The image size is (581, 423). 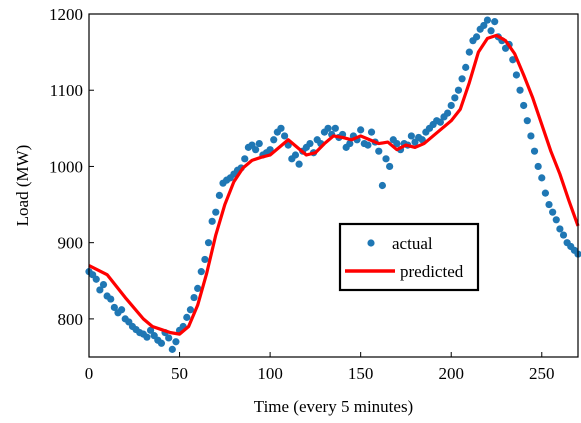 What do you see at coordinates (371, 243) in the screenshot?
I see `legend-actual-marker` at bounding box center [371, 243].